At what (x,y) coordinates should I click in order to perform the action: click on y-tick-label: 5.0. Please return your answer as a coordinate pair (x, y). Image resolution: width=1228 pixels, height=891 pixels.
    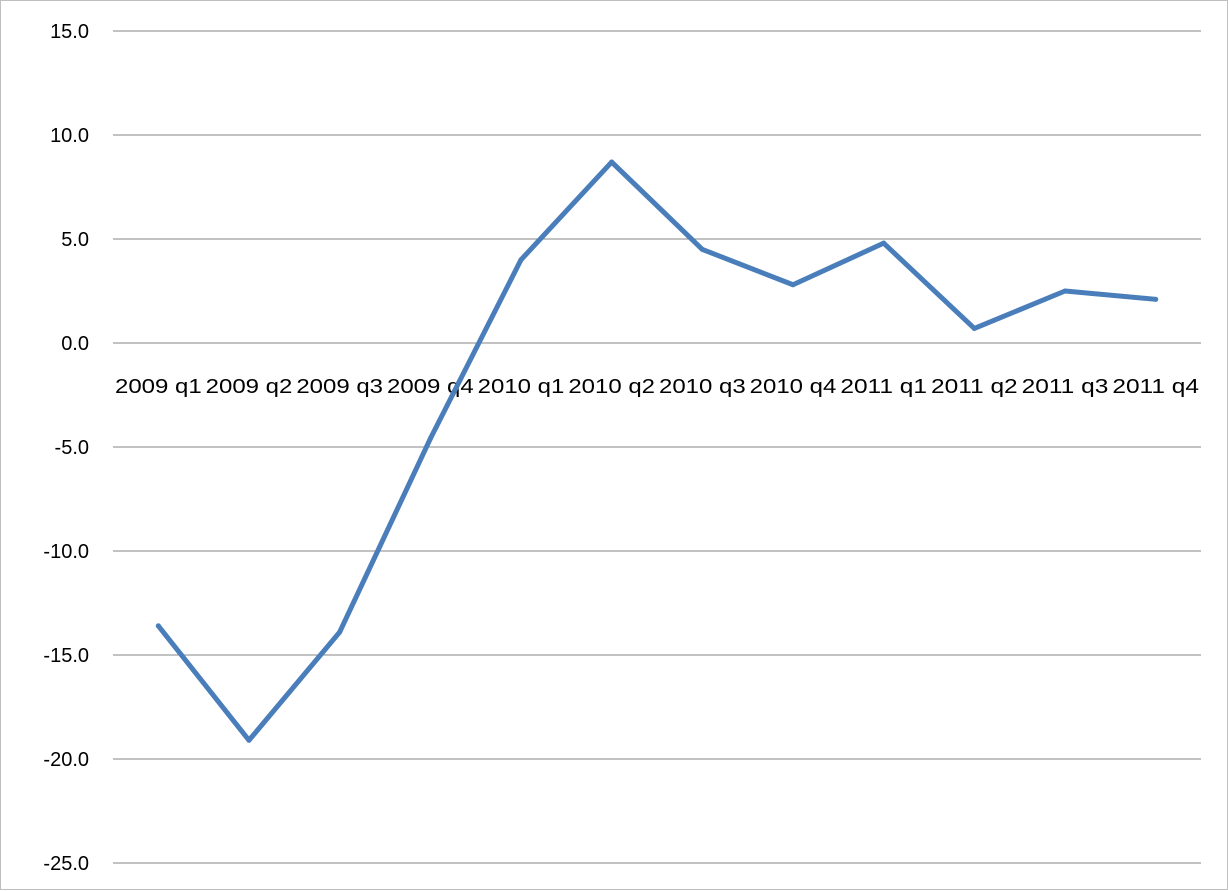
    Looking at the image, I should click on (75, 240).